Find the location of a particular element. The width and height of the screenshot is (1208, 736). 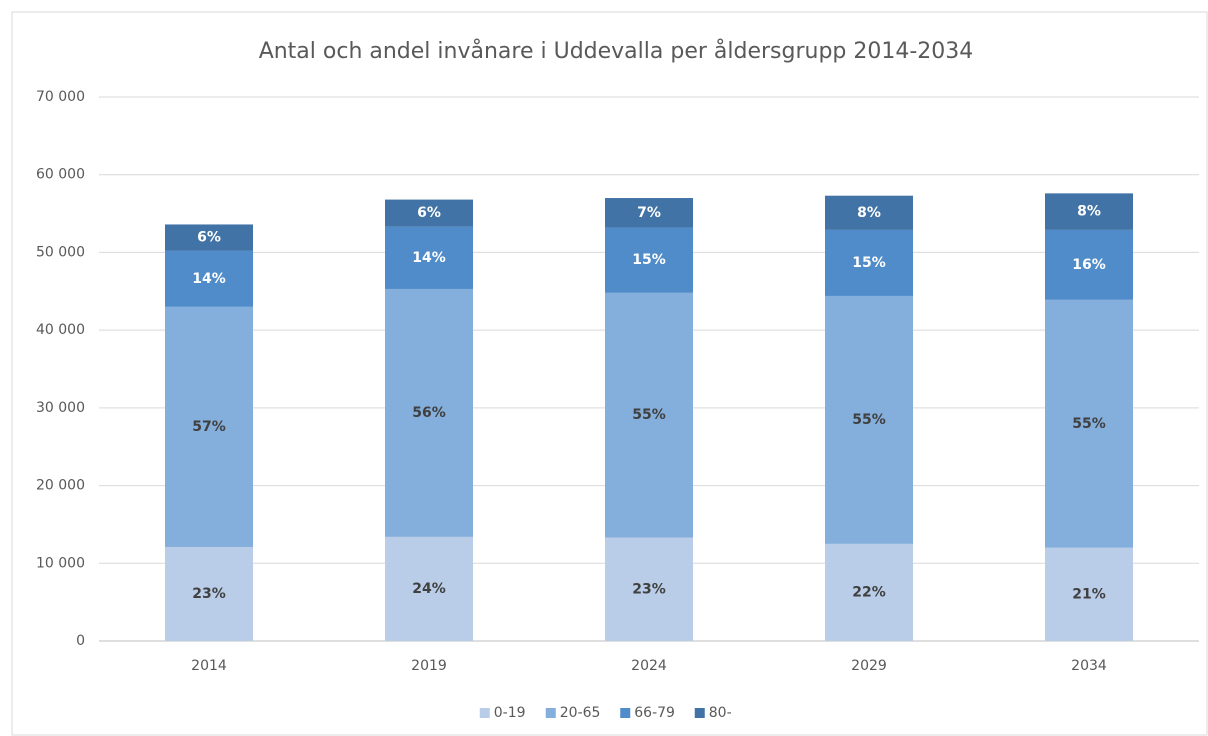

value-label: 21% is located at coordinates (1089, 594).